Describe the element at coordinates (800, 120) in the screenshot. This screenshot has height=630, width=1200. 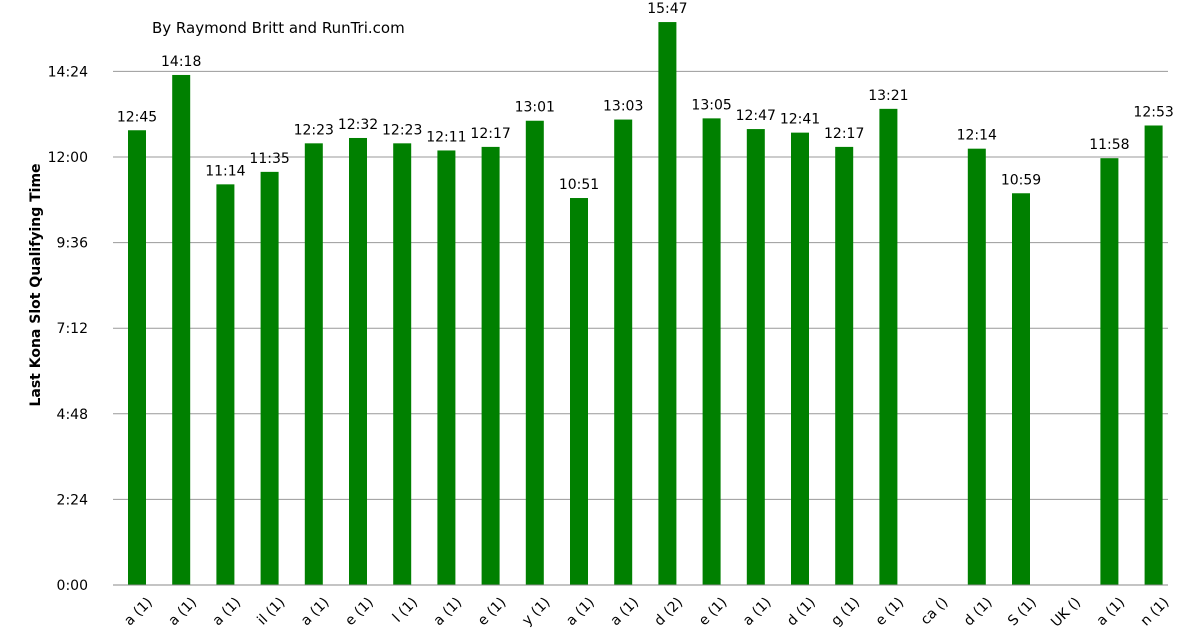
I see `data-label: 12:41` at that location.